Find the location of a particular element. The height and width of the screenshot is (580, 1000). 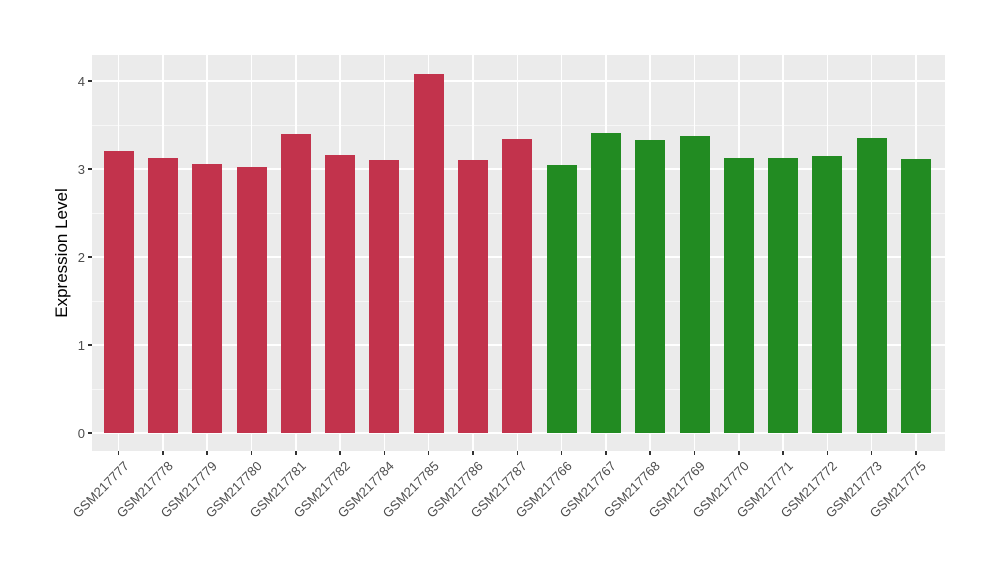

bar-GSM217780 is located at coordinates (251, 300).